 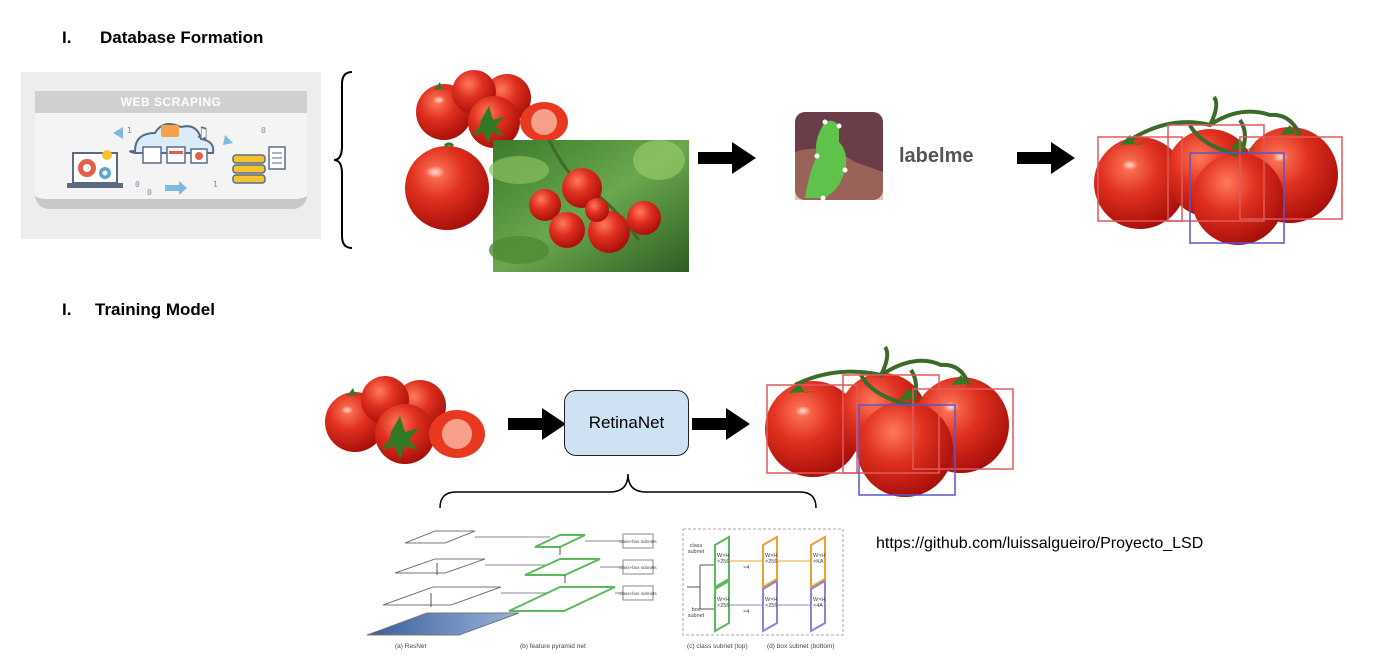 What do you see at coordinates (801, 646) in the screenshot?
I see `caption-box-subnet: (d) box subnet (bottom)` at bounding box center [801, 646].